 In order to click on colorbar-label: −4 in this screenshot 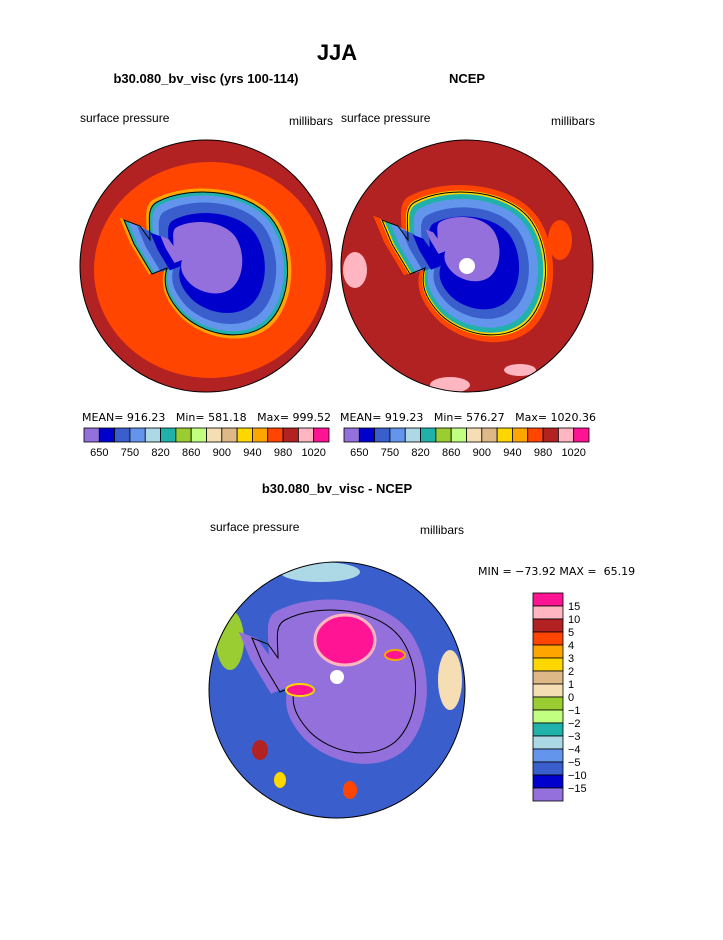, I will do `click(574, 750)`.